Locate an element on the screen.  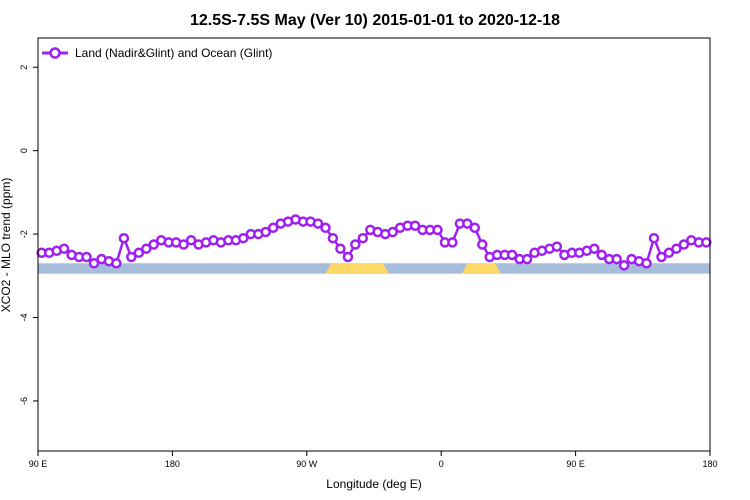
land-ocean-band is located at coordinates (374, 268).